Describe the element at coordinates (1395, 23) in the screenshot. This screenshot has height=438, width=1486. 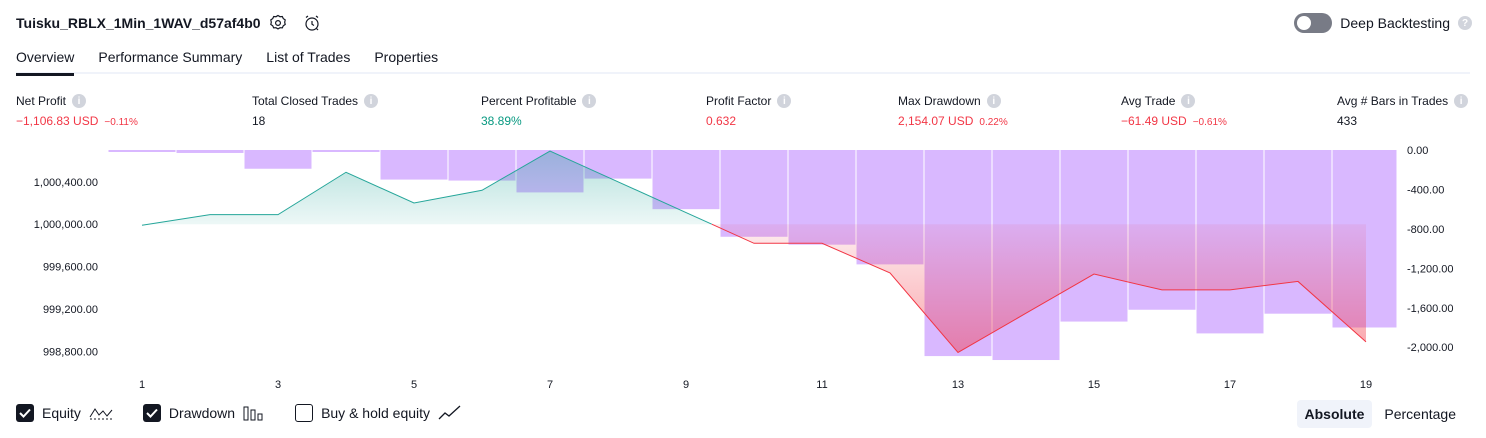
I see `deep-backtesting-label: Deep Backtesting` at that location.